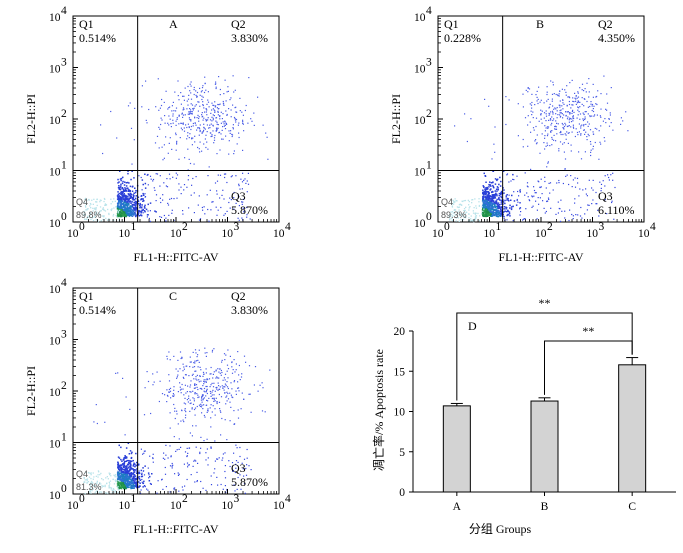 This screenshot has height=553, width=683. What do you see at coordinates (249, 38) in the screenshot?
I see `quadrant-q2-value: 3.830%` at bounding box center [249, 38].